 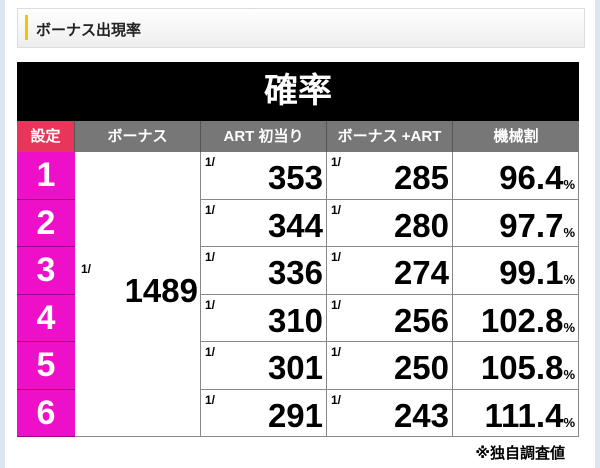 I want to click on art-value: 344, so click(x=295, y=225).